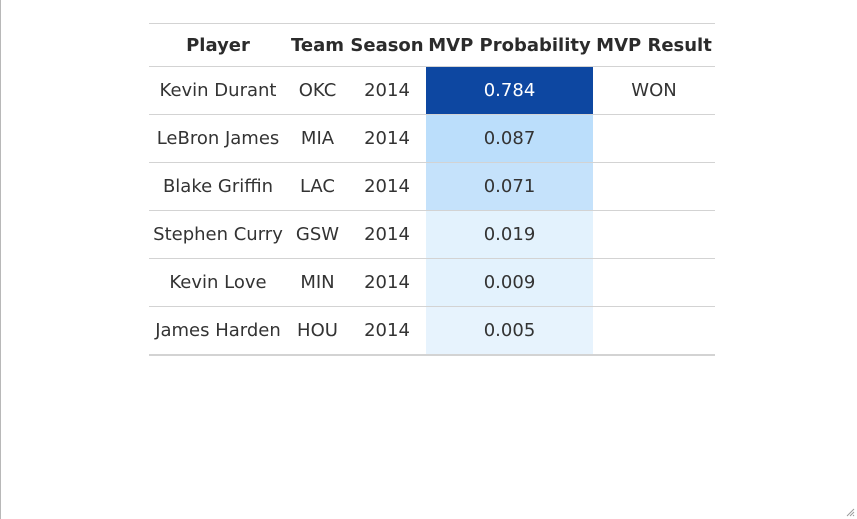 Image resolution: width=857 pixels, height=519 pixels. What do you see at coordinates (218, 138) in the screenshot?
I see `player-cell: LeBron James` at bounding box center [218, 138].